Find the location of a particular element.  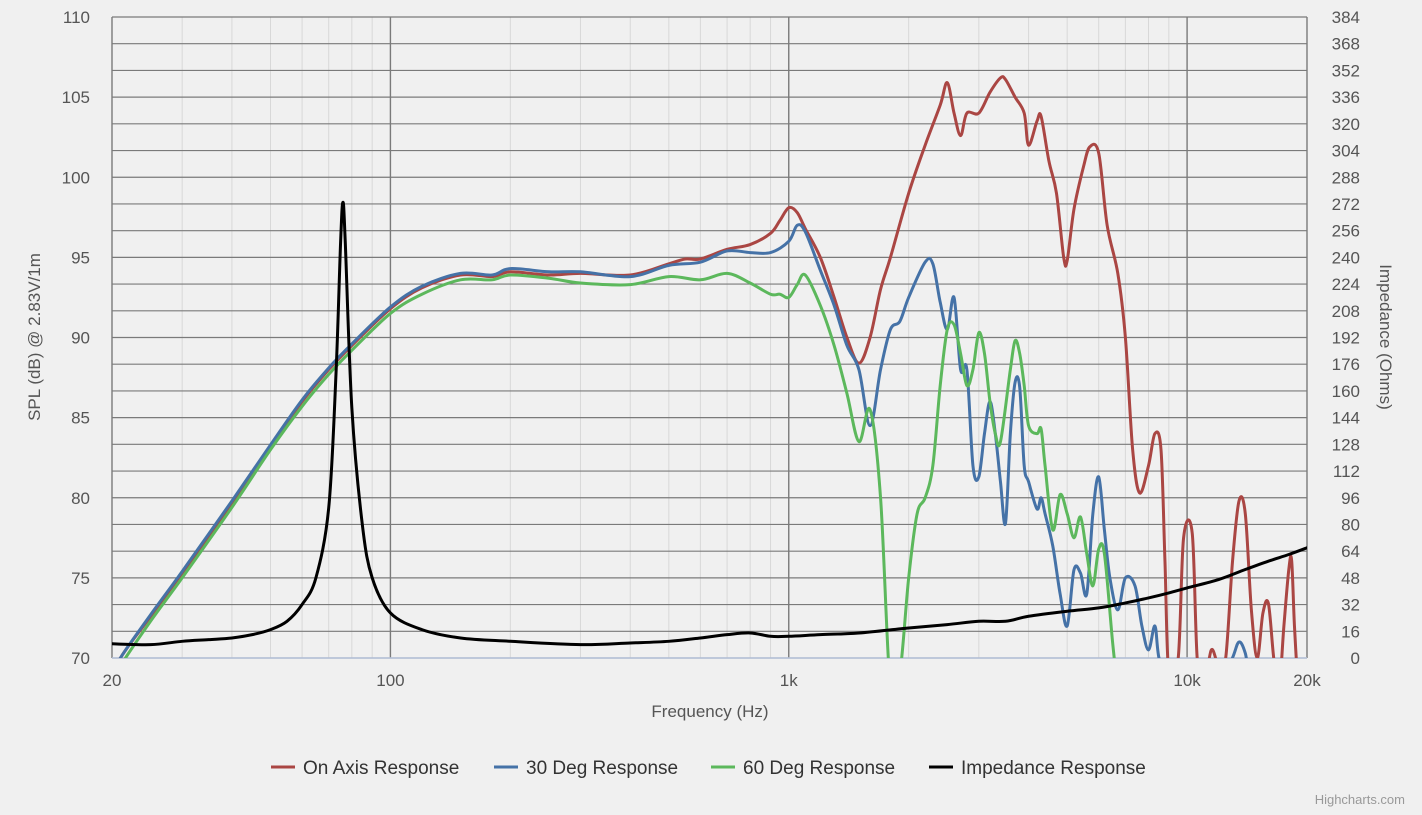

legend-item-impedance-response: Impedance Response is located at coordinates (1037, 768).